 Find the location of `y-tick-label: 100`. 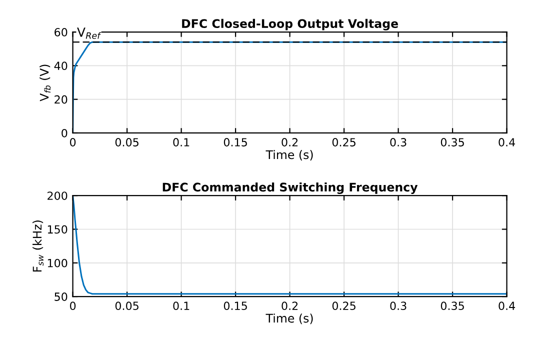

y-tick-label: 100 is located at coordinates (58, 263).